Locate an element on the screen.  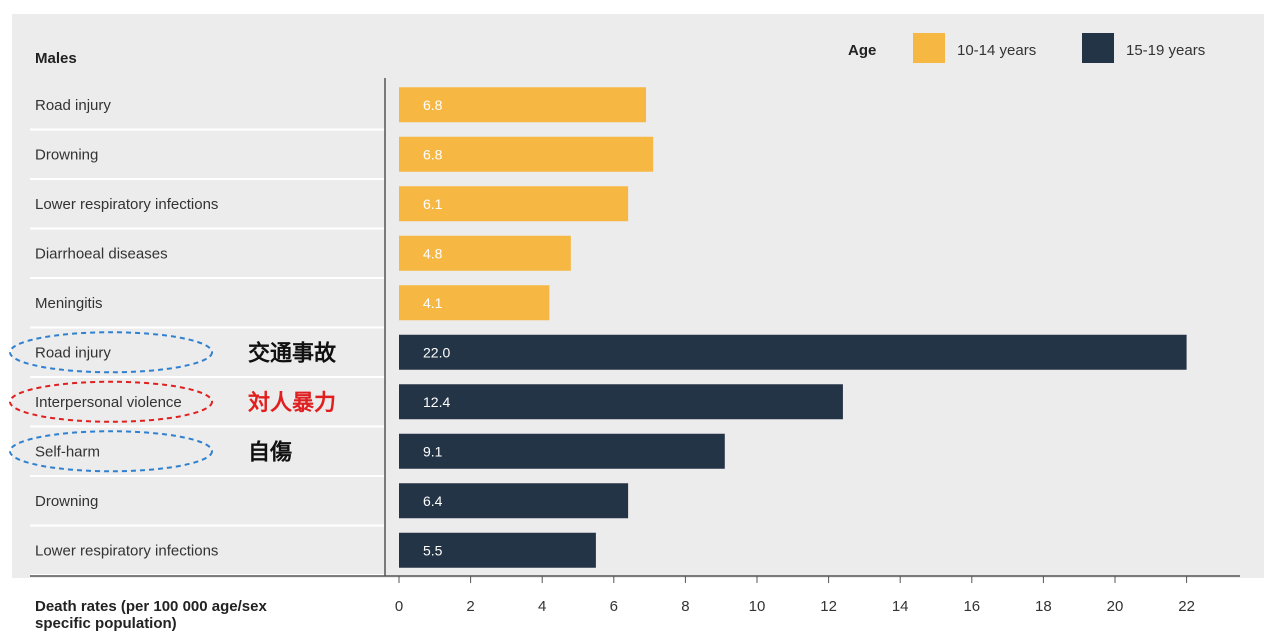
bar-value-label: 4.8 is located at coordinates (433, 253).